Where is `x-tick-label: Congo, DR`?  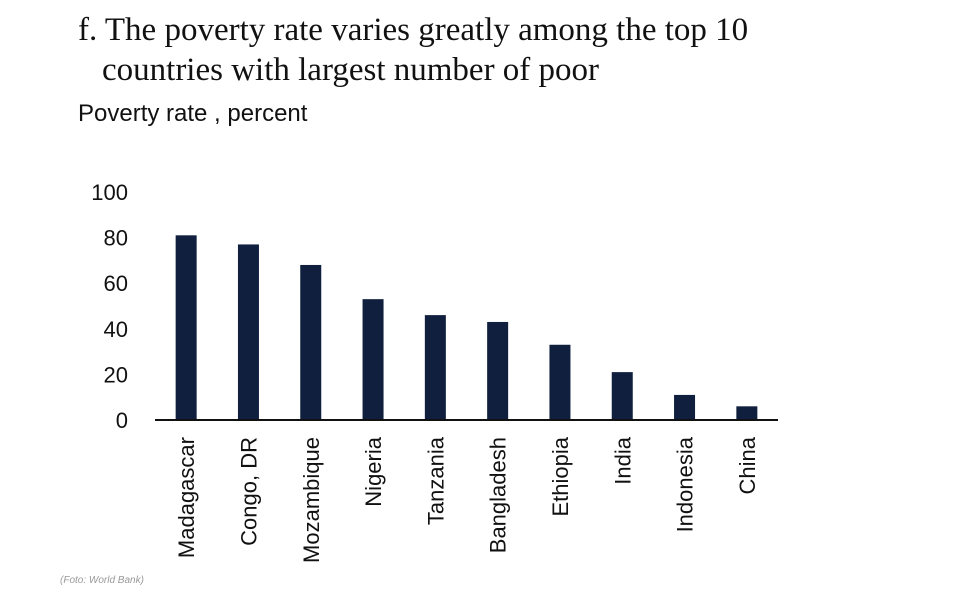 x-tick-label: Congo, DR is located at coordinates (248, 491).